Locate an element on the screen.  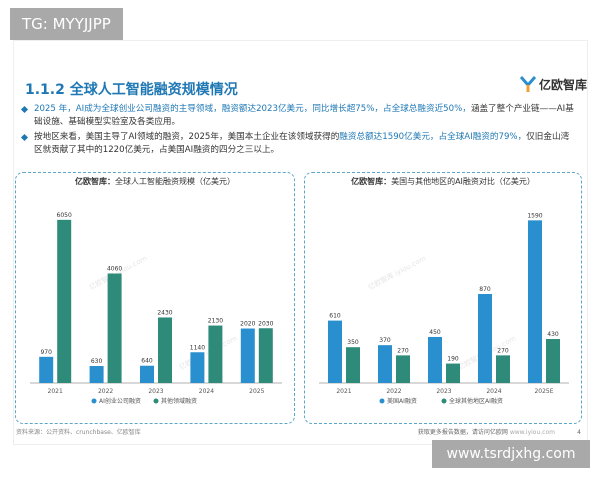
watermark-bottom: www.tsrdjxhg.com is located at coordinates (511, 454).